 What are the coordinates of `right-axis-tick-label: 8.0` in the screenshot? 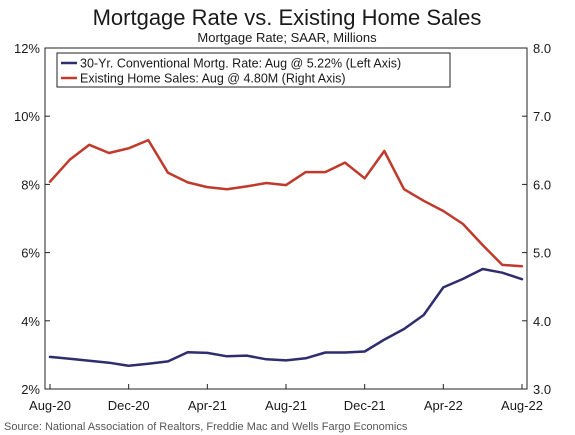 It's located at (542, 48).